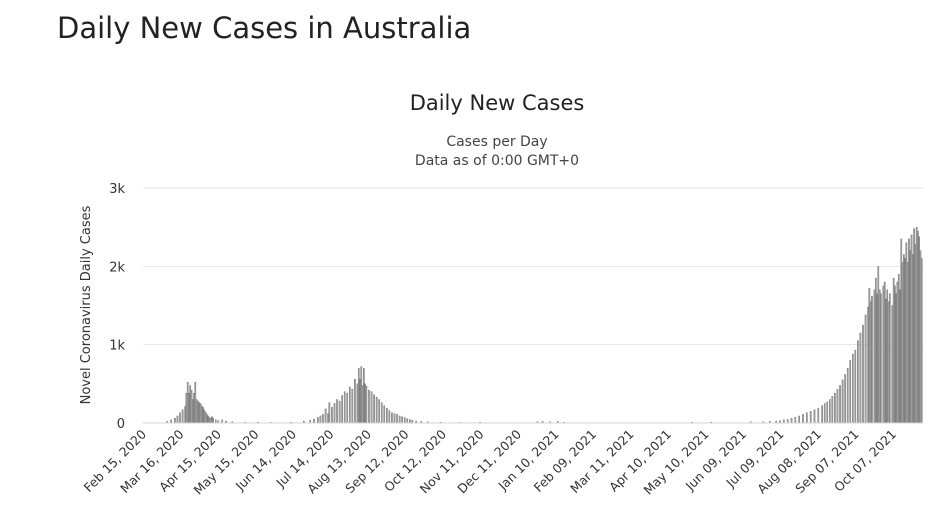  I want to click on x-tick-label: May 15, 2020, so click(226, 461).